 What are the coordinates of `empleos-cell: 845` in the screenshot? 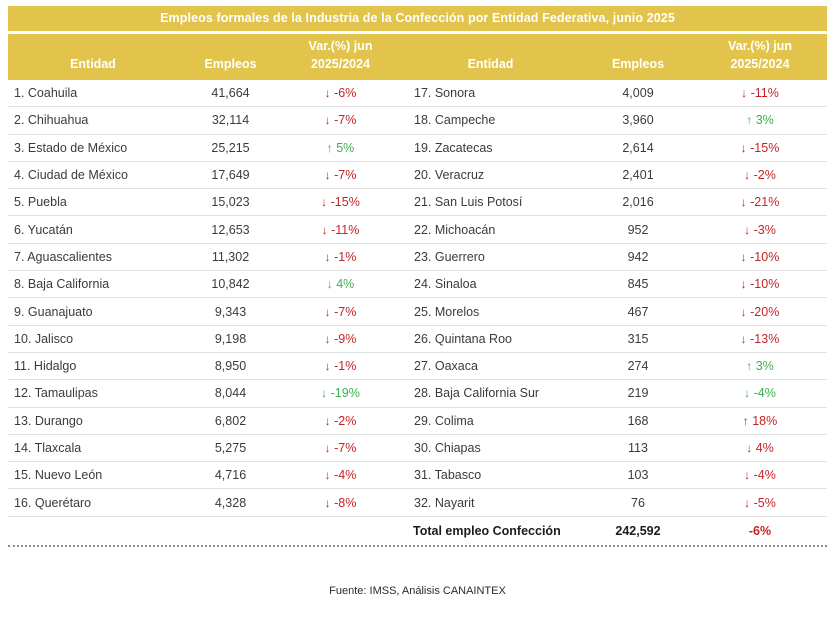 It's located at (638, 284).